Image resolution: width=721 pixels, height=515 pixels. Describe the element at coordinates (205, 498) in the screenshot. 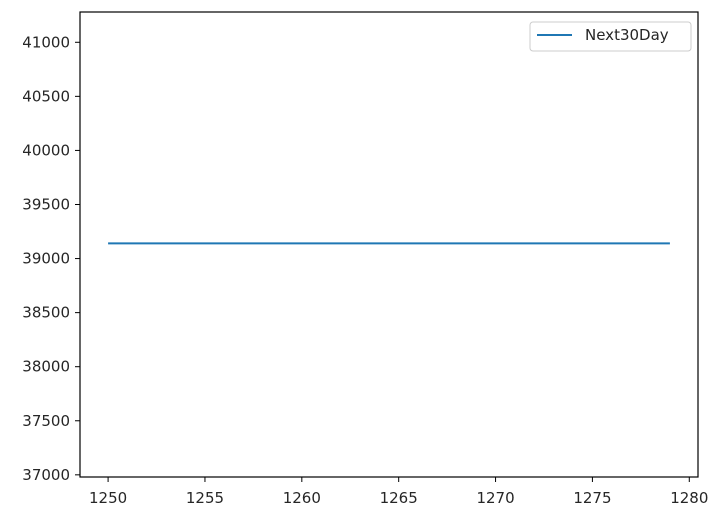

I see `x-tick-label-1: 1255` at that location.